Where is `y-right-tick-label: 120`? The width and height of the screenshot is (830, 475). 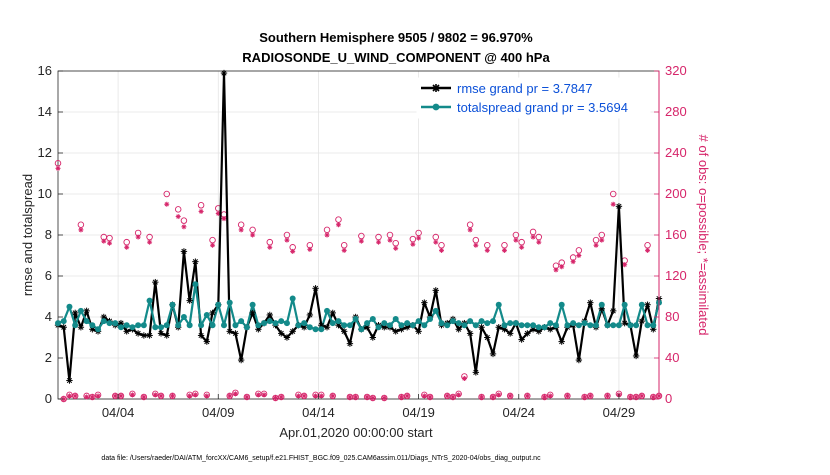 y-right-tick-label: 120 is located at coordinates (676, 275).